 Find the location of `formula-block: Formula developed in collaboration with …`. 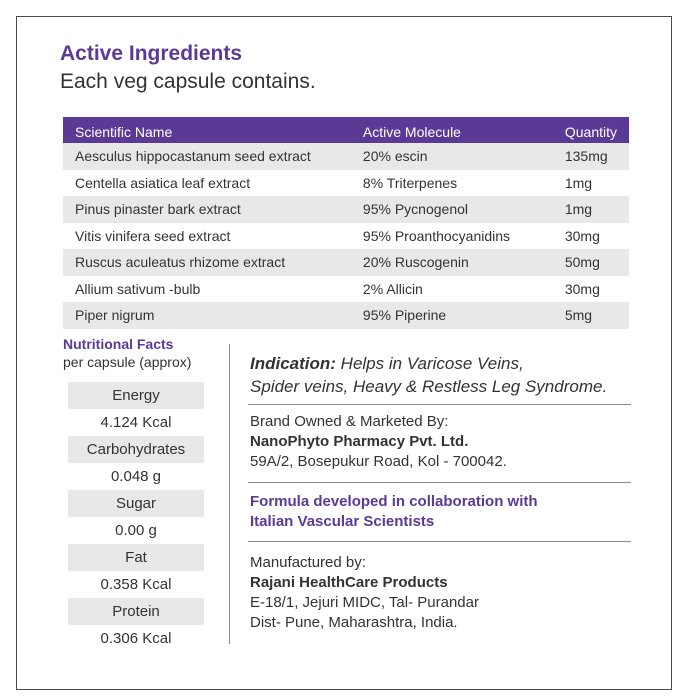

formula-block: Formula developed in collaboration with … is located at coordinates (394, 512).